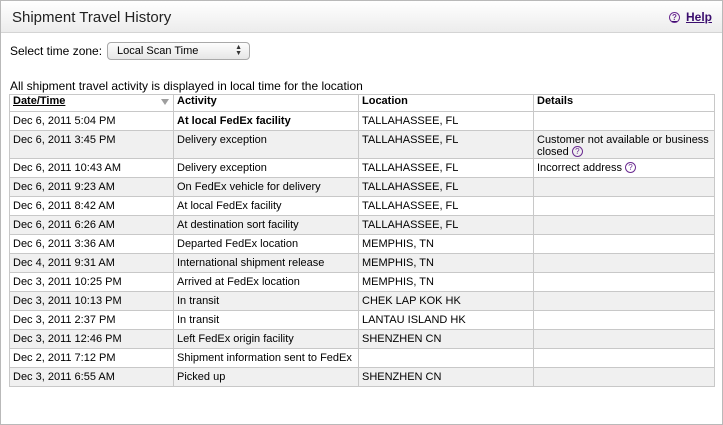 The image size is (723, 425). I want to click on cell-details: Incorrect address?, so click(624, 168).